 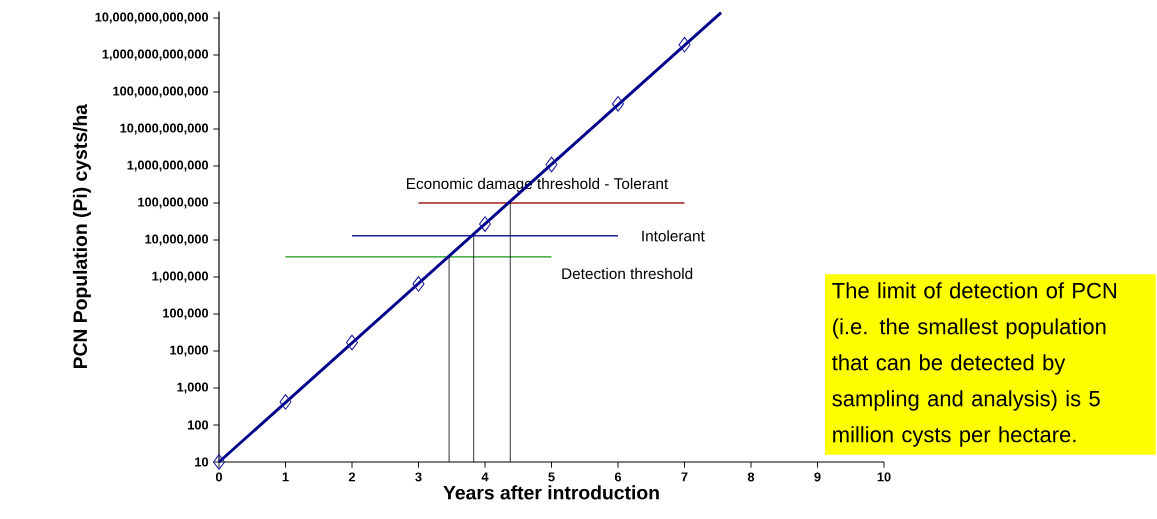 I want to click on x-tick-label: 7, so click(x=684, y=477).